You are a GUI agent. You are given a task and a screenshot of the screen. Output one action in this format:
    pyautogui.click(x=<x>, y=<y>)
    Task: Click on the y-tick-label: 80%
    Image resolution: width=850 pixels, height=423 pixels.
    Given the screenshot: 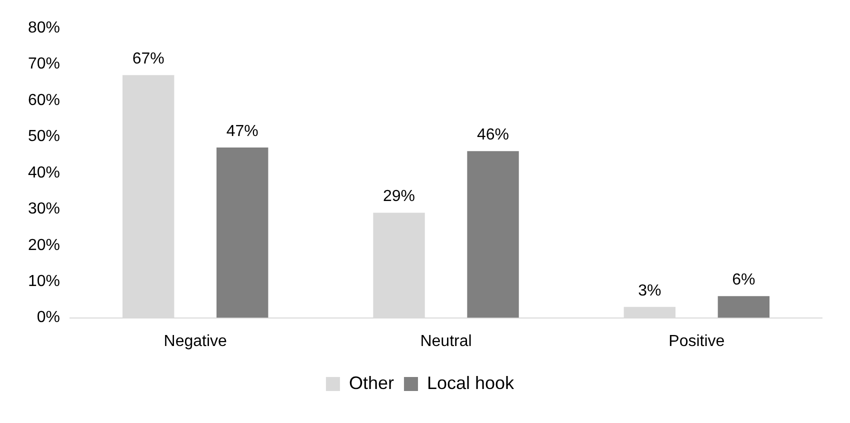 What is the action you would take?
    pyautogui.click(x=44, y=27)
    